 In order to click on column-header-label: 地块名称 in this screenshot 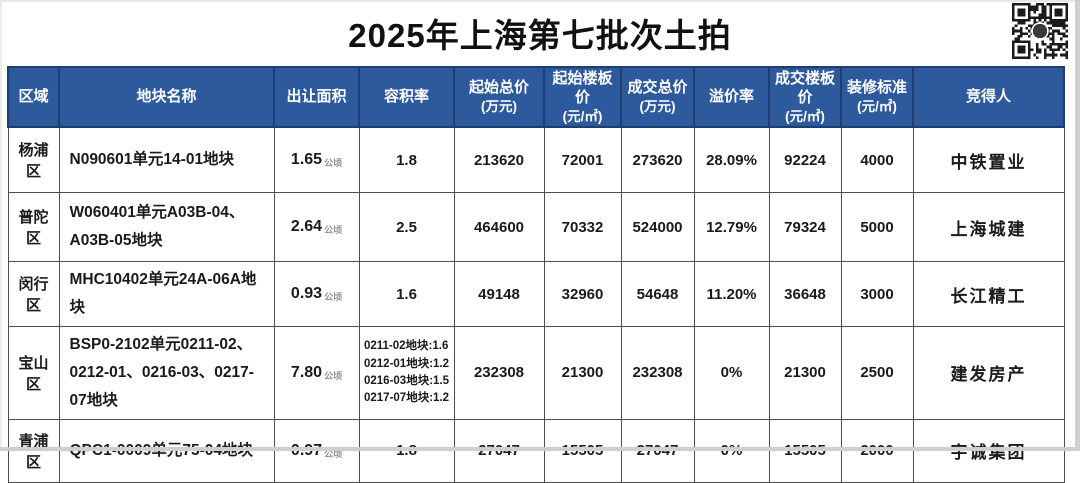, I will do `click(166, 97)`.